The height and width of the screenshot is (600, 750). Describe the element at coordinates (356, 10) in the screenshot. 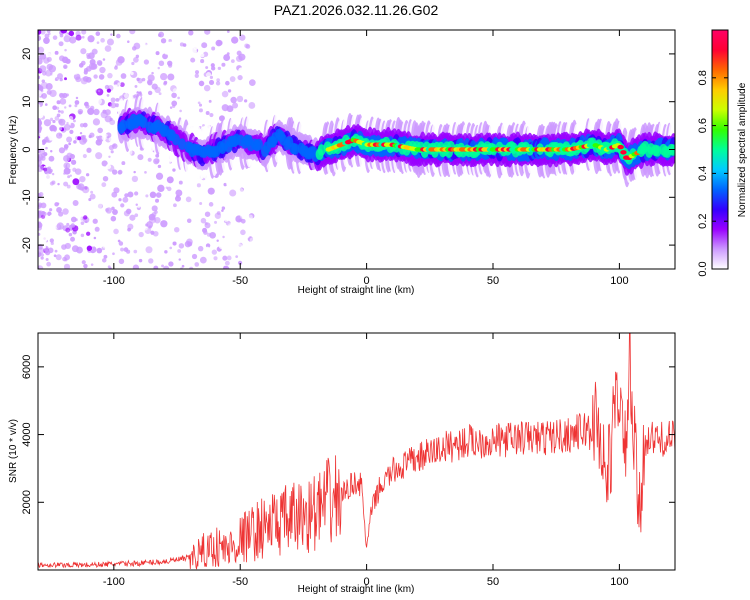

I see `chart-title: PAZ1.2026.032.11.26.G02` at that location.